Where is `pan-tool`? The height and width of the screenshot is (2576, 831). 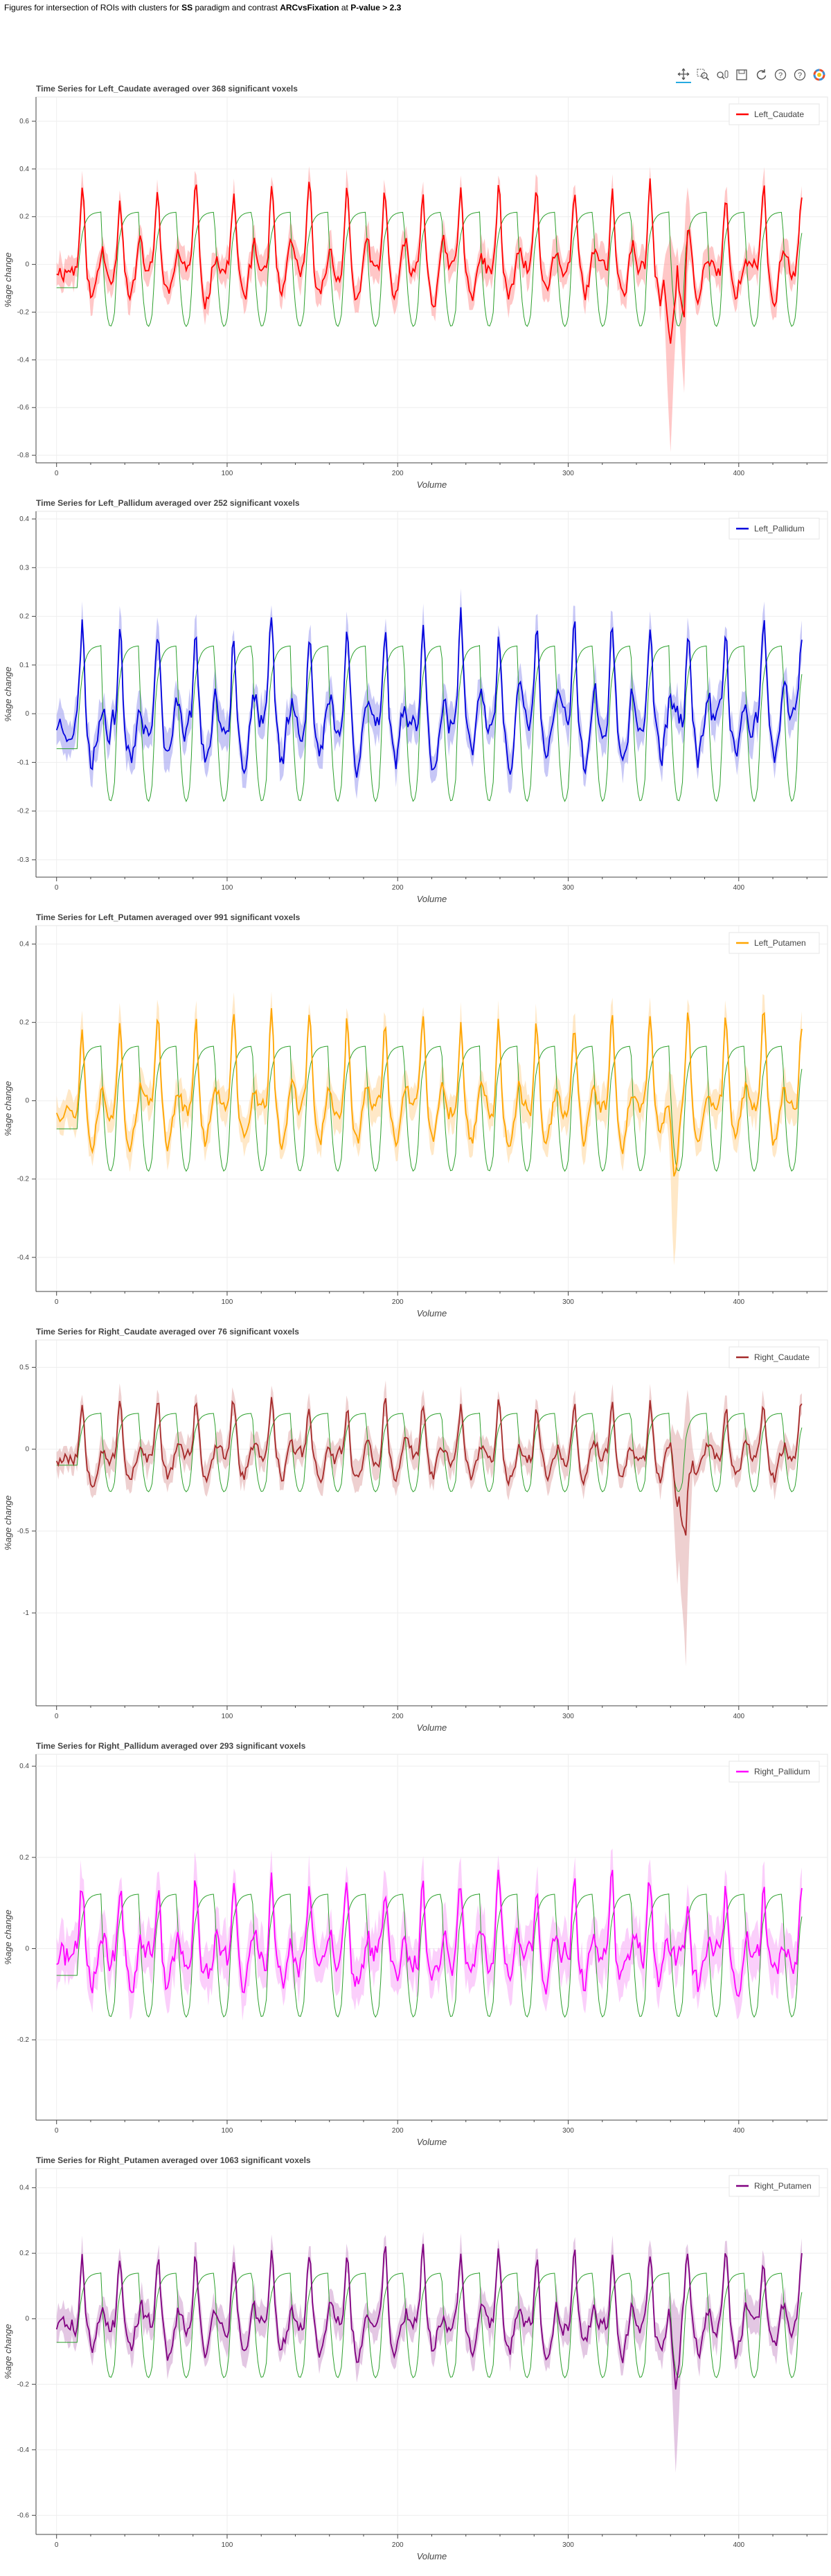
pan-tool is located at coordinates (683, 75).